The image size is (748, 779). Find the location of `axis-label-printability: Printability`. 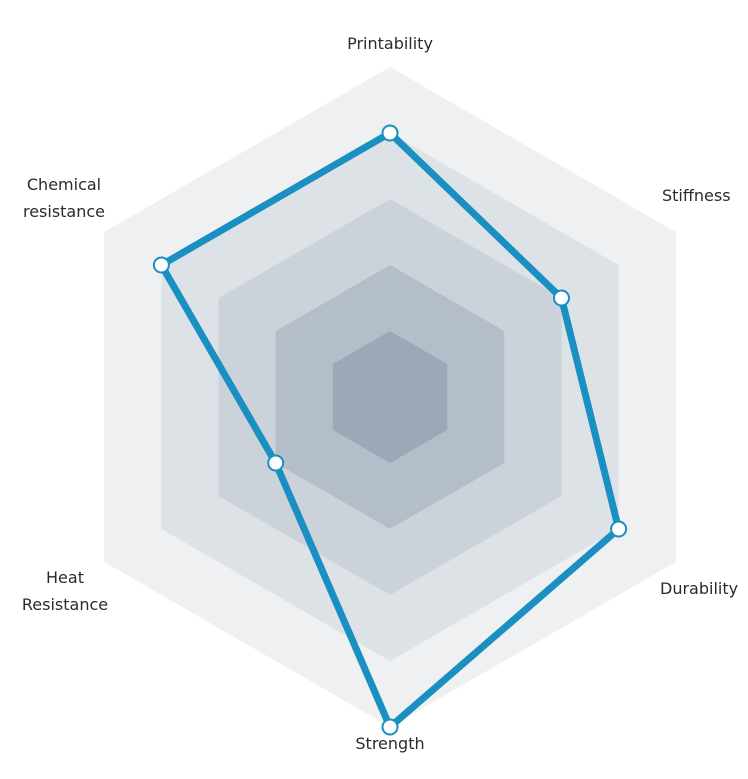

axis-label-printability: Printability is located at coordinates (390, 43).